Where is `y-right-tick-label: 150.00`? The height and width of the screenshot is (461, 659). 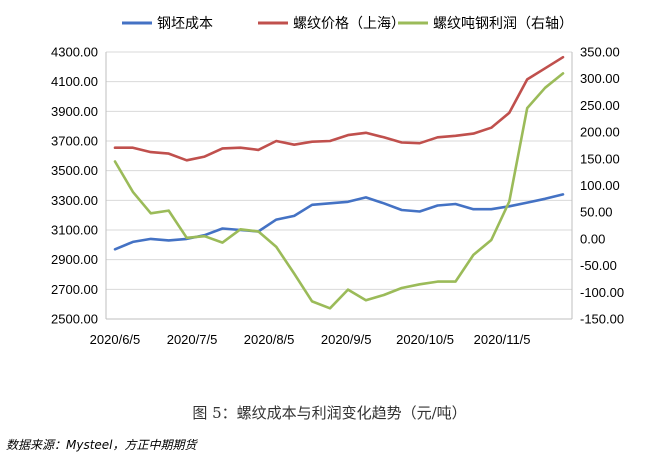
y-right-tick-label: 150.00 is located at coordinates (600, 158).